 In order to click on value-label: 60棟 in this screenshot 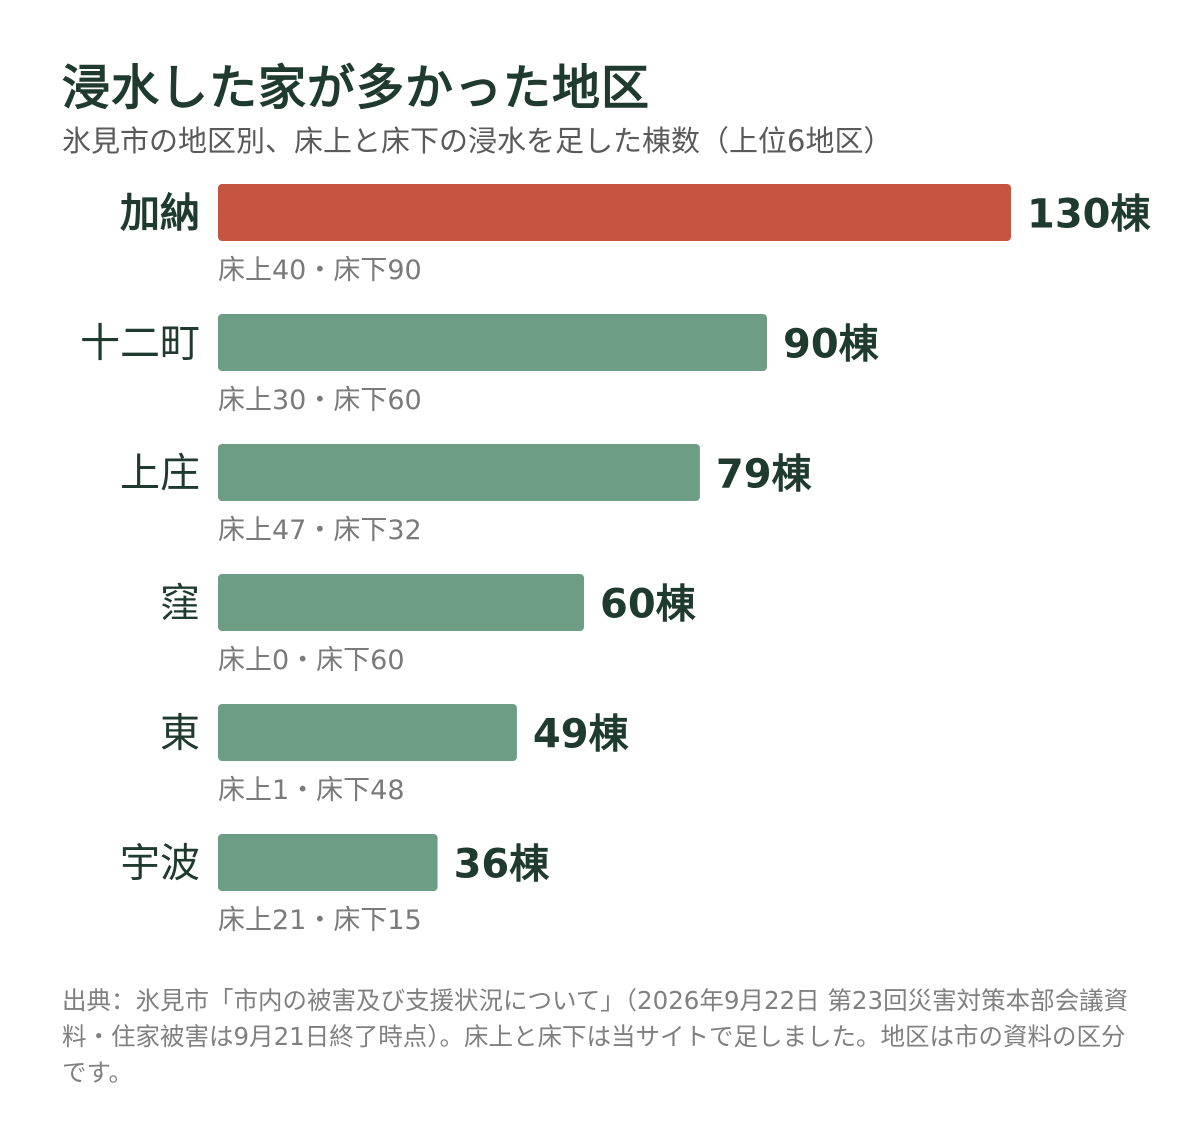, I will do `click(648, 605)`.